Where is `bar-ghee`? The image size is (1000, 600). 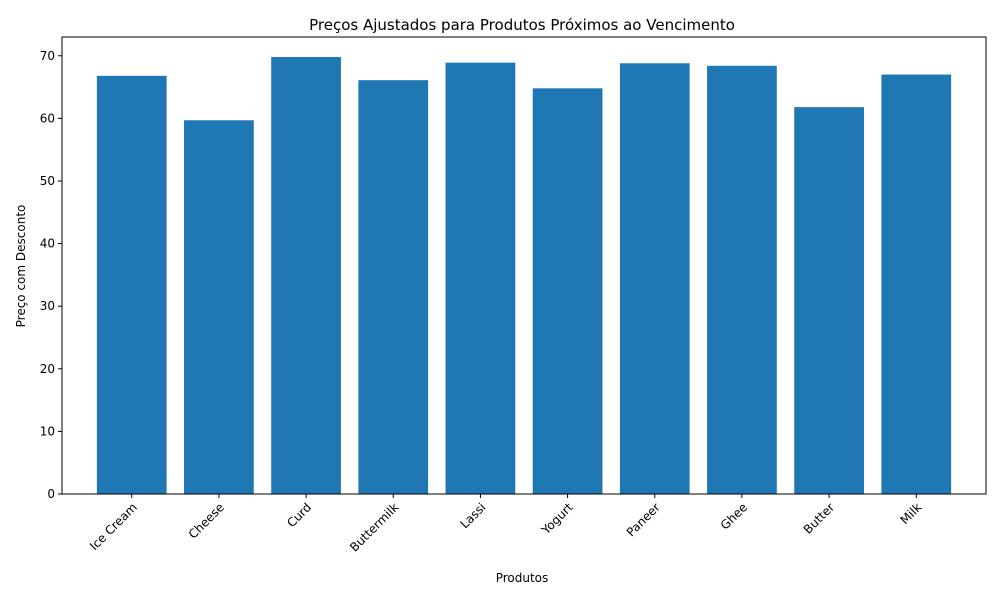
bar-ghee is located at coordinates (742, 280).